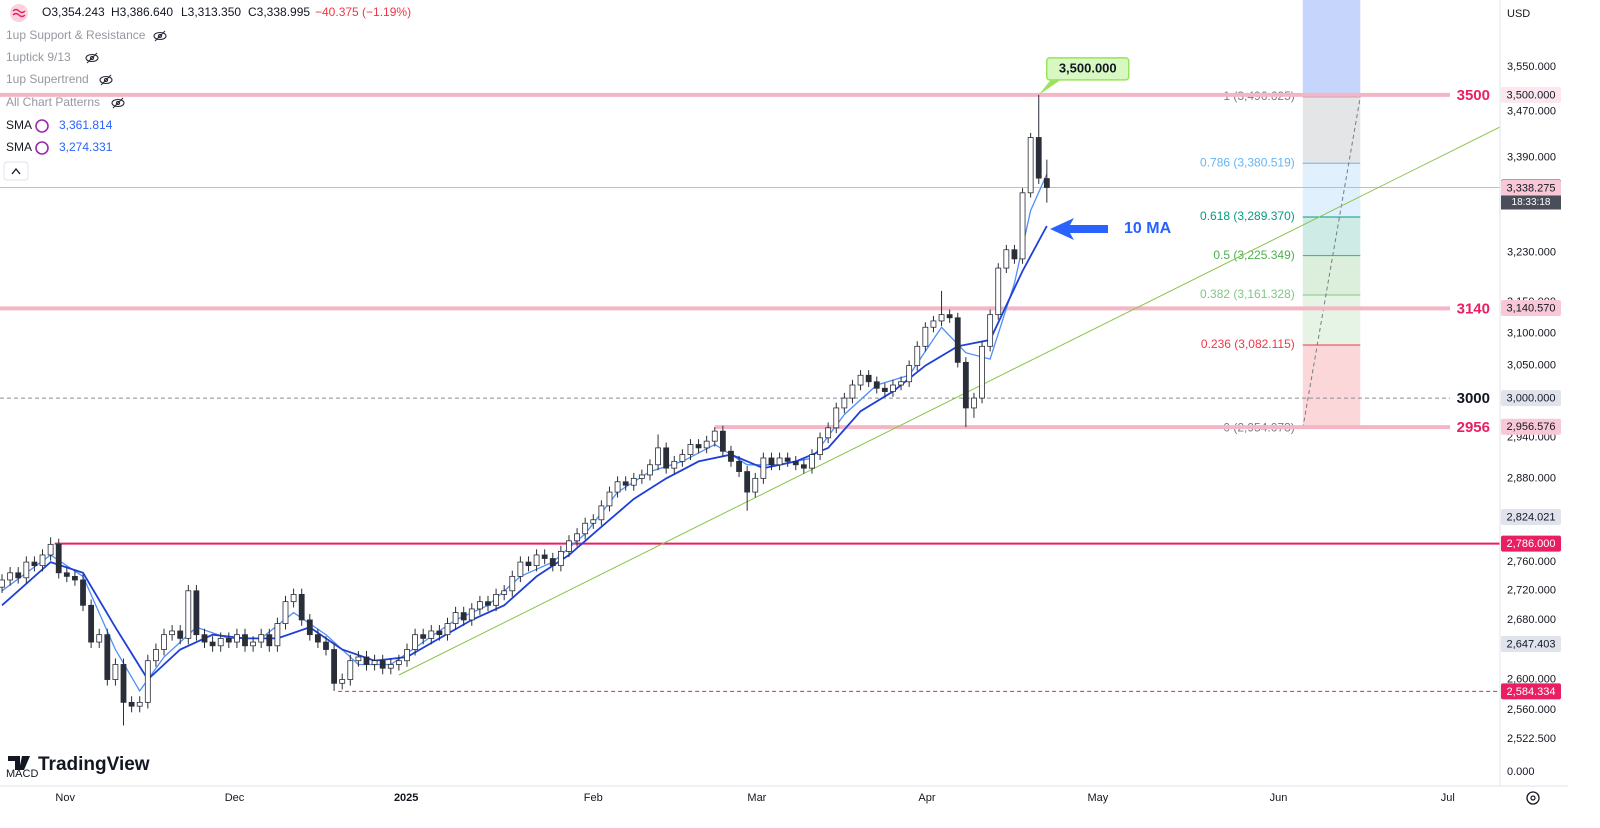  What do you see at coordinates (1279, 798) in the screenshot?
I see `x-tick-label: Jun` at bounding box center [1279, 798].